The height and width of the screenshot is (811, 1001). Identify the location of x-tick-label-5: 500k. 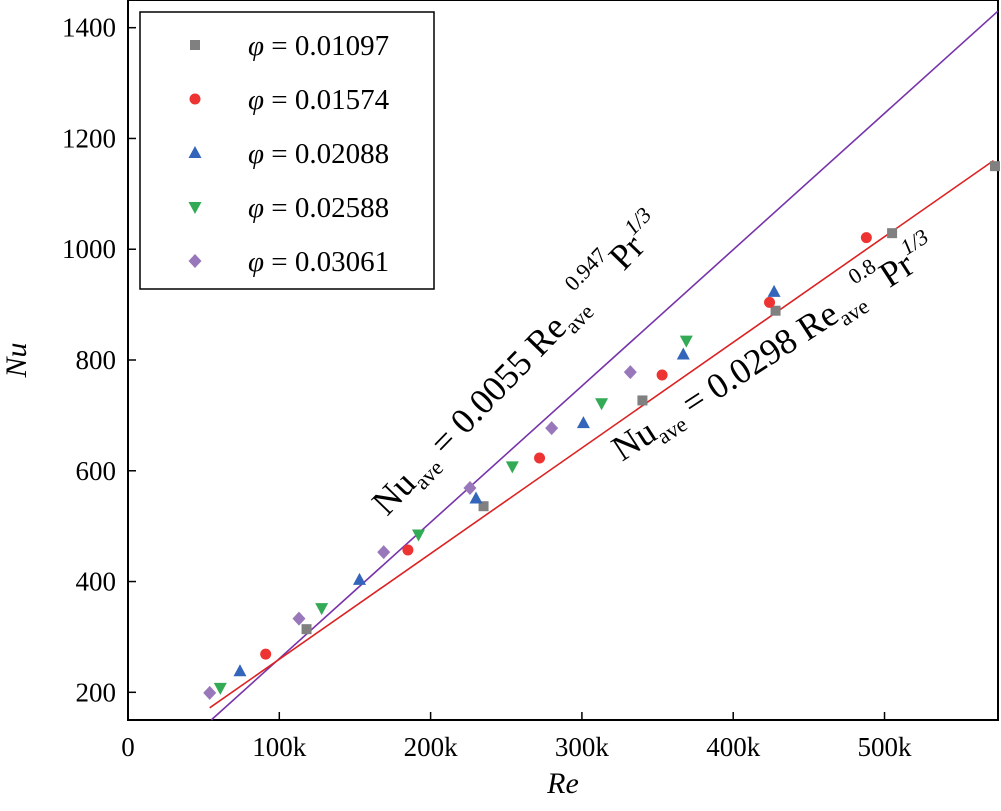
(885, 747).